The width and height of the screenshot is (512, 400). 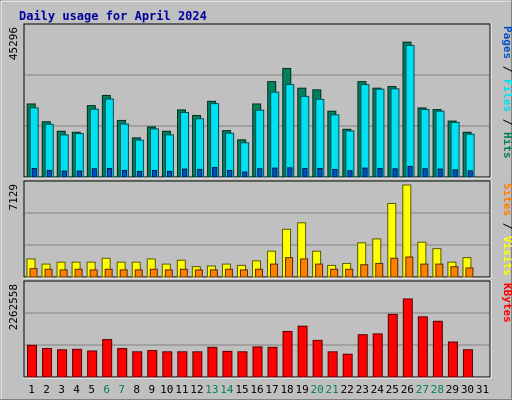 What do you see at coordinates (256, 389) in the screenshot?
I see `x-tick-label-day-16: 16` at bounding box center [256, 389].